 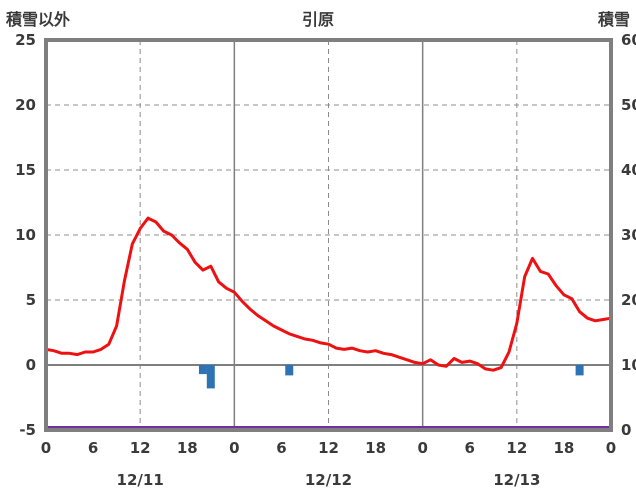 What do you see at coordinates (25, 170) in the screenshot?
I see `left-axis-tick: 15` at bounding box center [25, 170].